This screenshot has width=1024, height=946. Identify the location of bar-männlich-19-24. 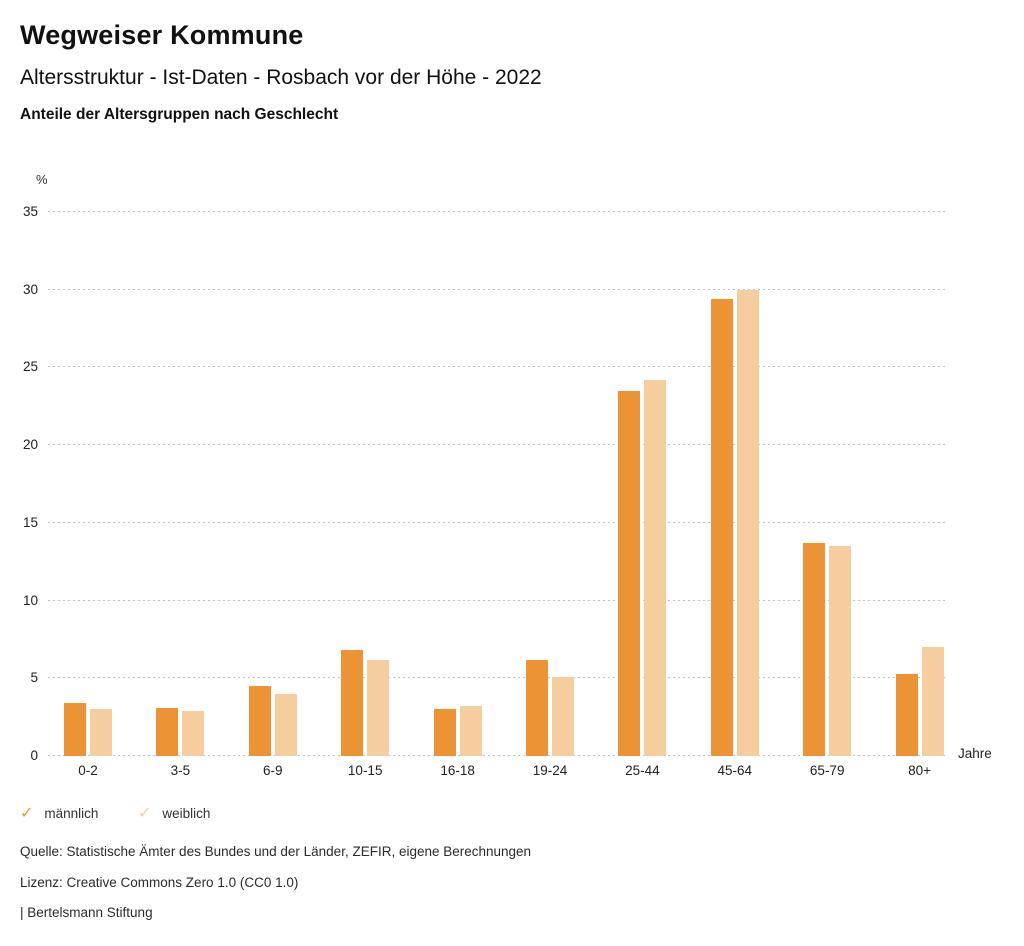
(537, 707).